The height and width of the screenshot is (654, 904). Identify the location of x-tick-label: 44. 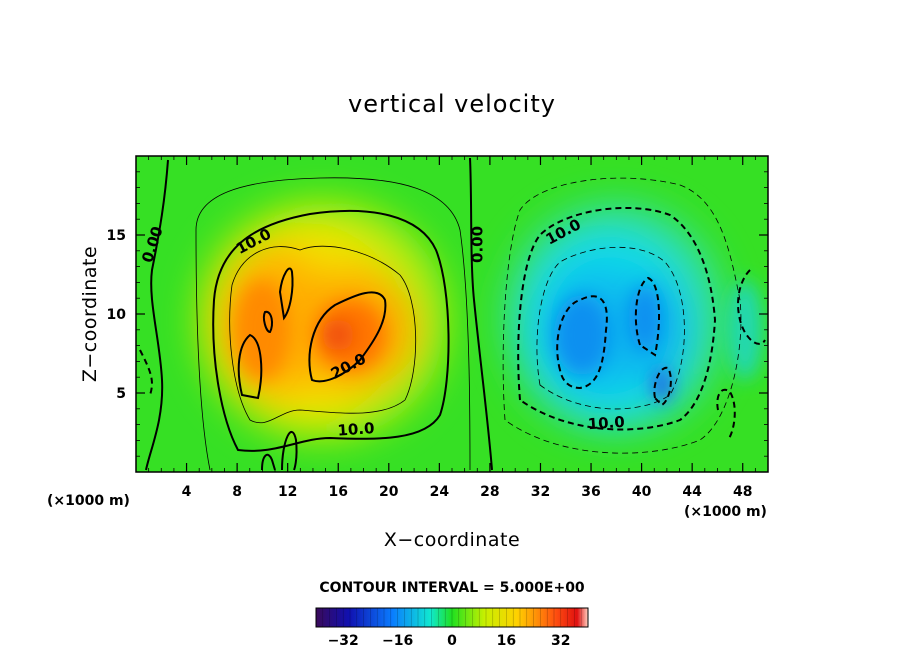
(692, 492).